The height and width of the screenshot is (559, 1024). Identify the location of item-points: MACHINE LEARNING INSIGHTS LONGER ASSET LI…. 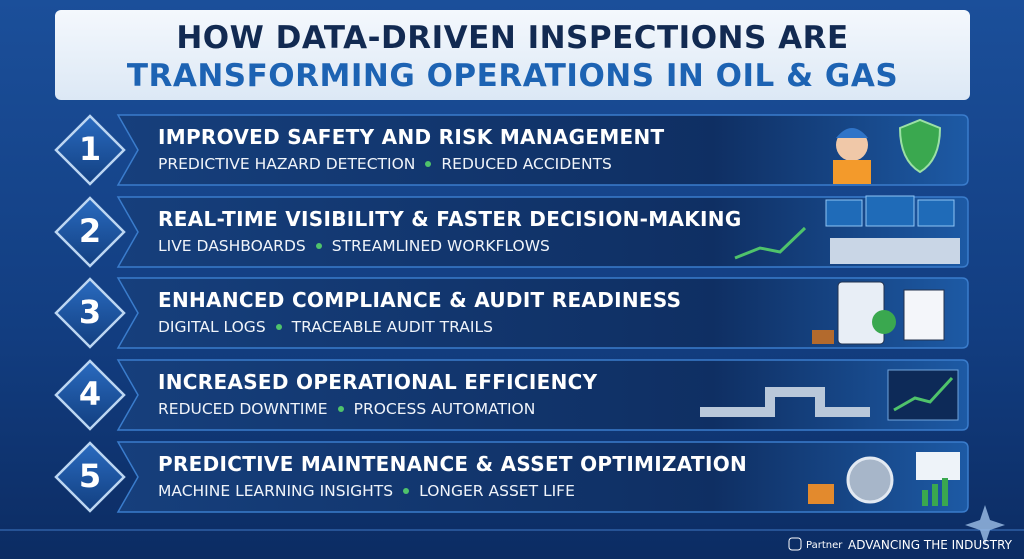
(478, 491).